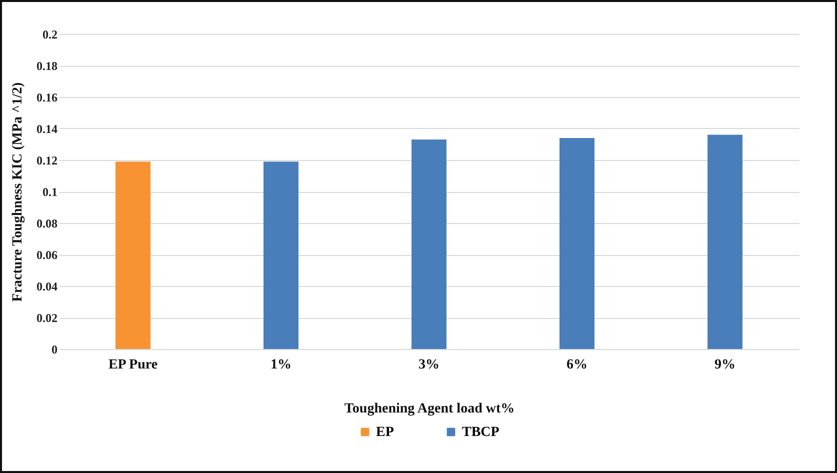  What do you see at coordinates (385, 432) in the screenshot?
I see `legend-label: EP` at bounding box center [385, 432].